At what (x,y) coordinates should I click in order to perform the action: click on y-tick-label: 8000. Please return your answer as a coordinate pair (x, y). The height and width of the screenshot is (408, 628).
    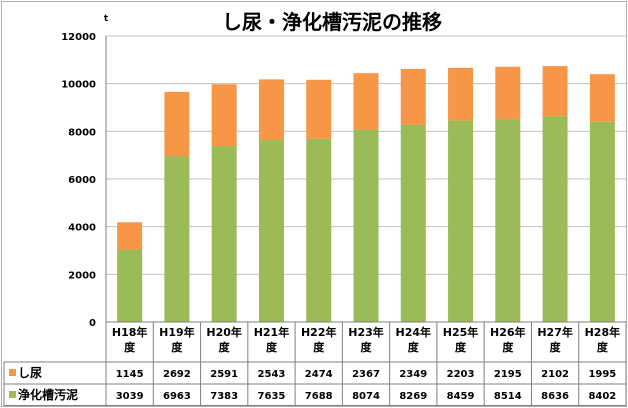
    Looking at the image, I should click on (82, 132).